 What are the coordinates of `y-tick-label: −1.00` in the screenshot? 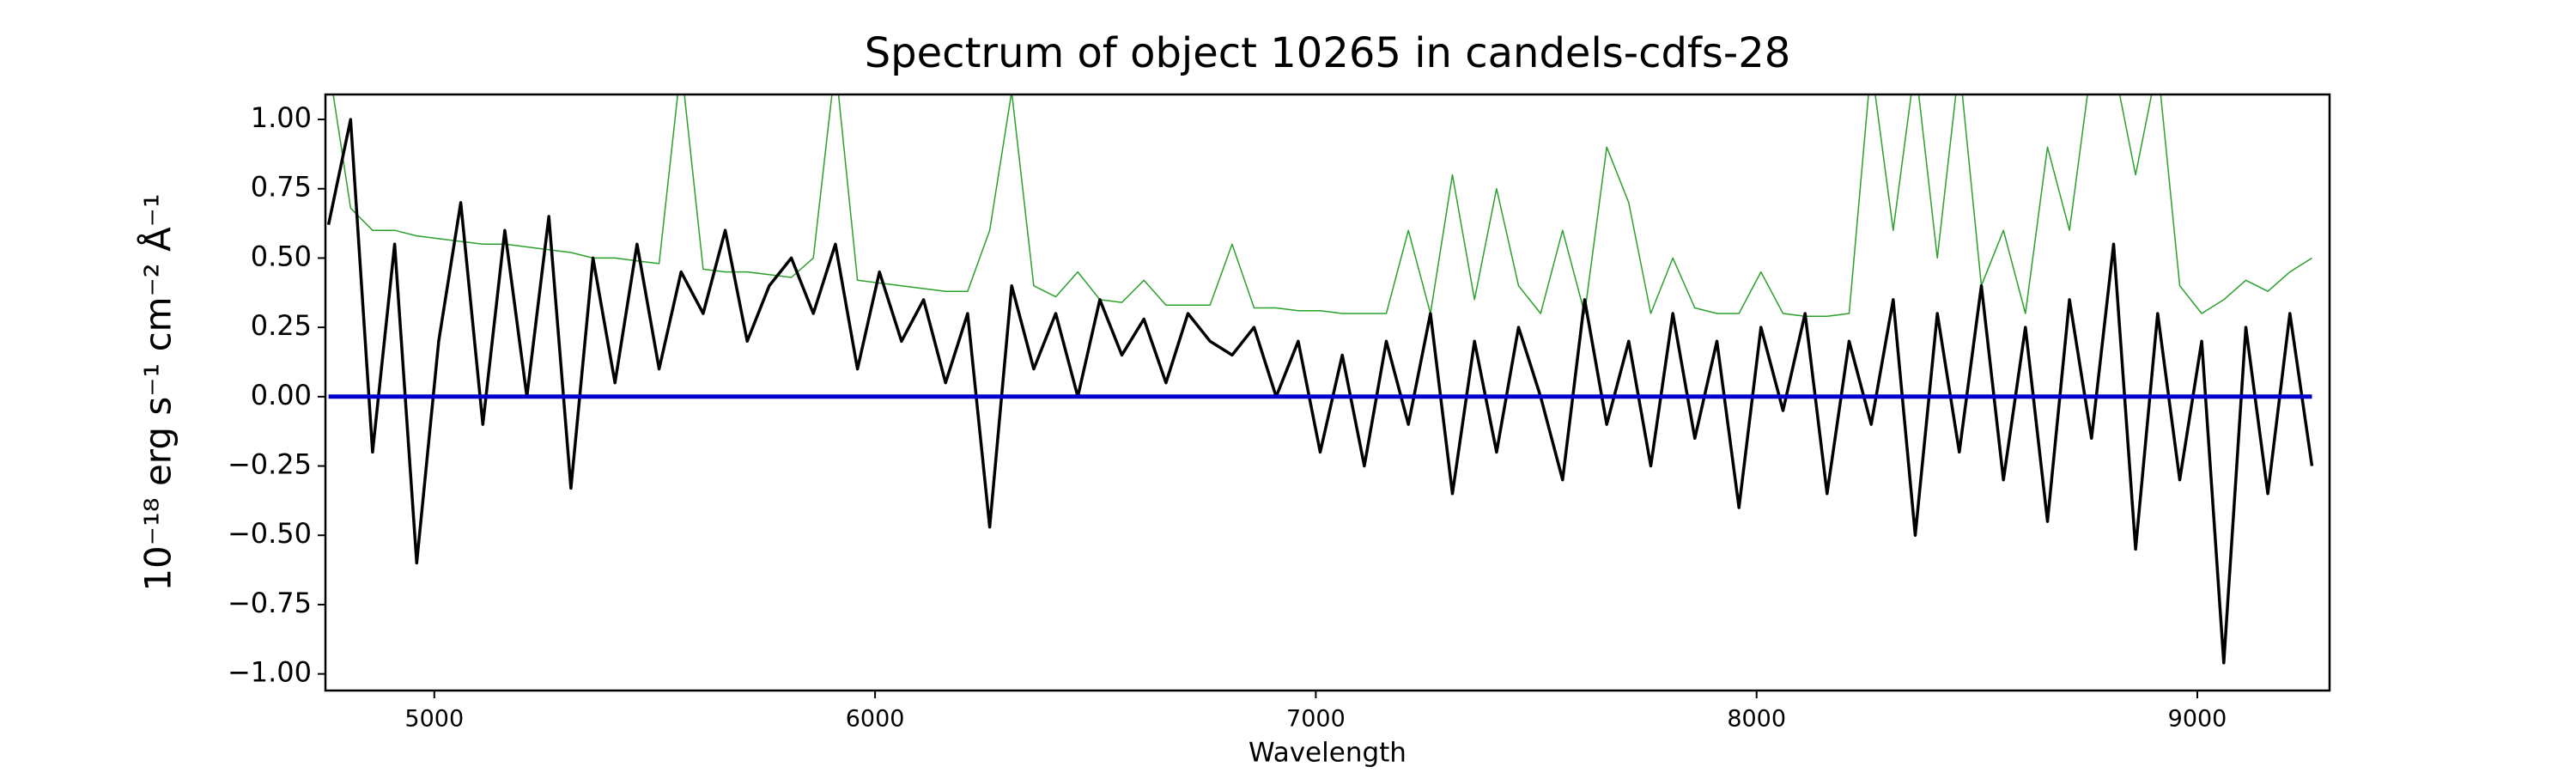 It's located at (270, 672).